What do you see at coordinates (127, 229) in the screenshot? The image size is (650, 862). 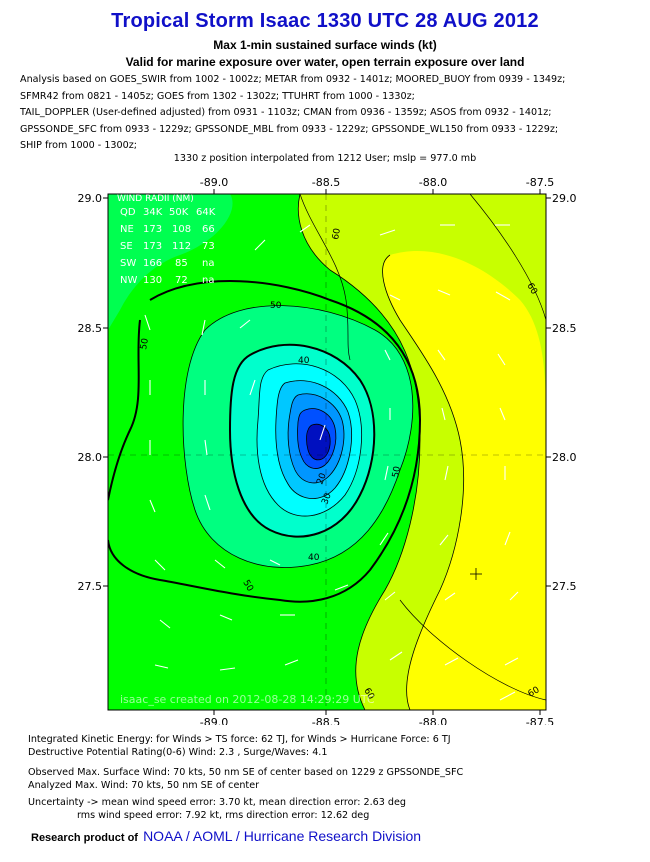 I see `radii-cell: NE` at bounding box center [127, 229].